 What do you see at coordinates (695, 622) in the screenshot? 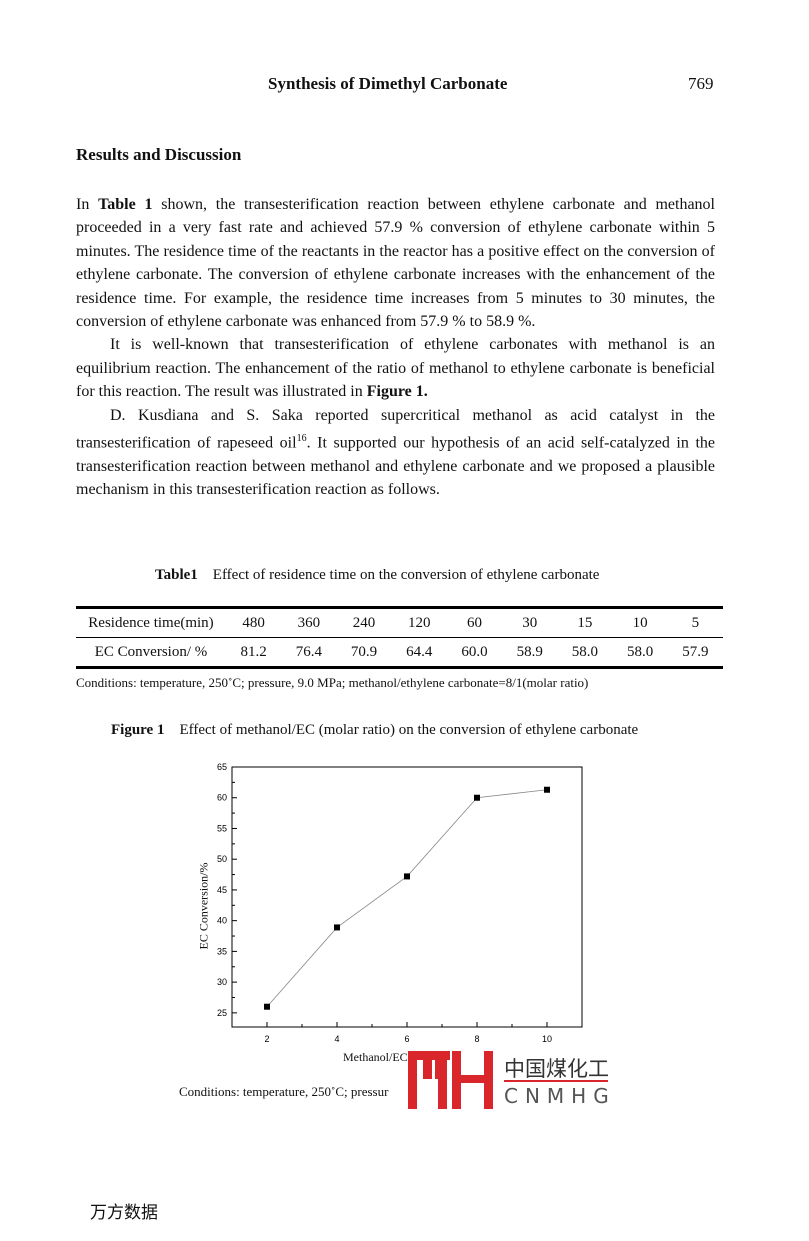
I see `cell: 5` at bounding box center [695, 622].